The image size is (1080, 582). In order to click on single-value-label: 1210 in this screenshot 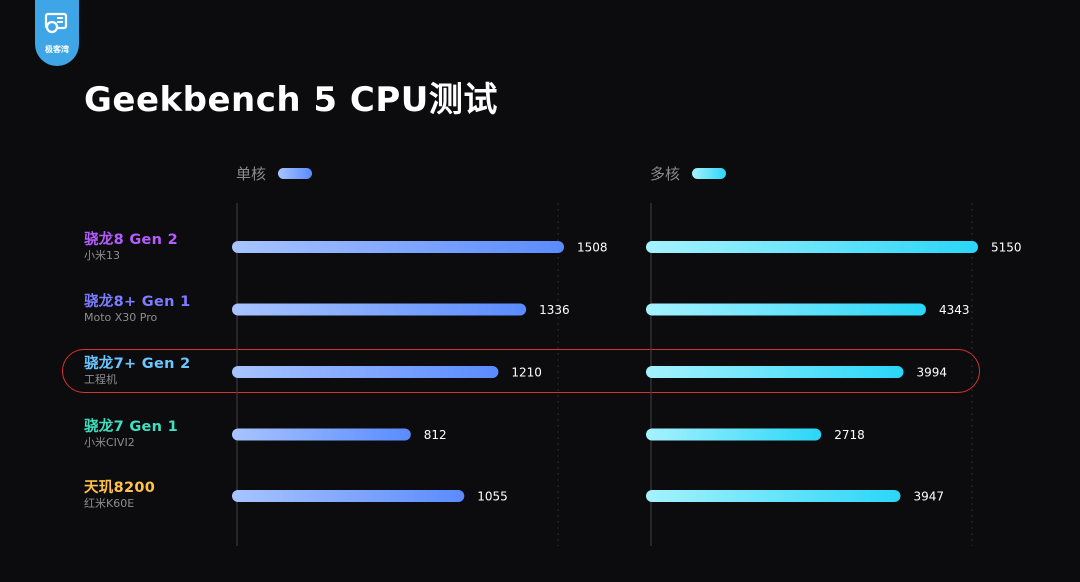, I will do `click(526, 373)`.